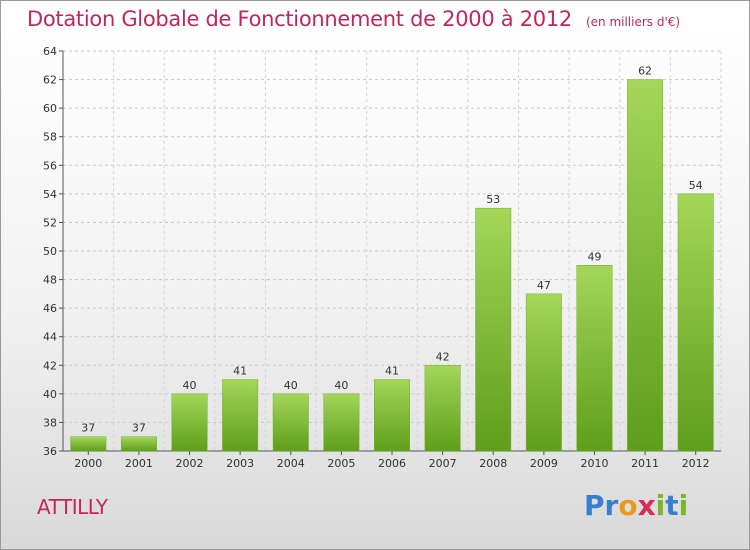  Describe the element at coordinates (50, 165) in the screenshot. I see `y-tick-label: 56` at that location.